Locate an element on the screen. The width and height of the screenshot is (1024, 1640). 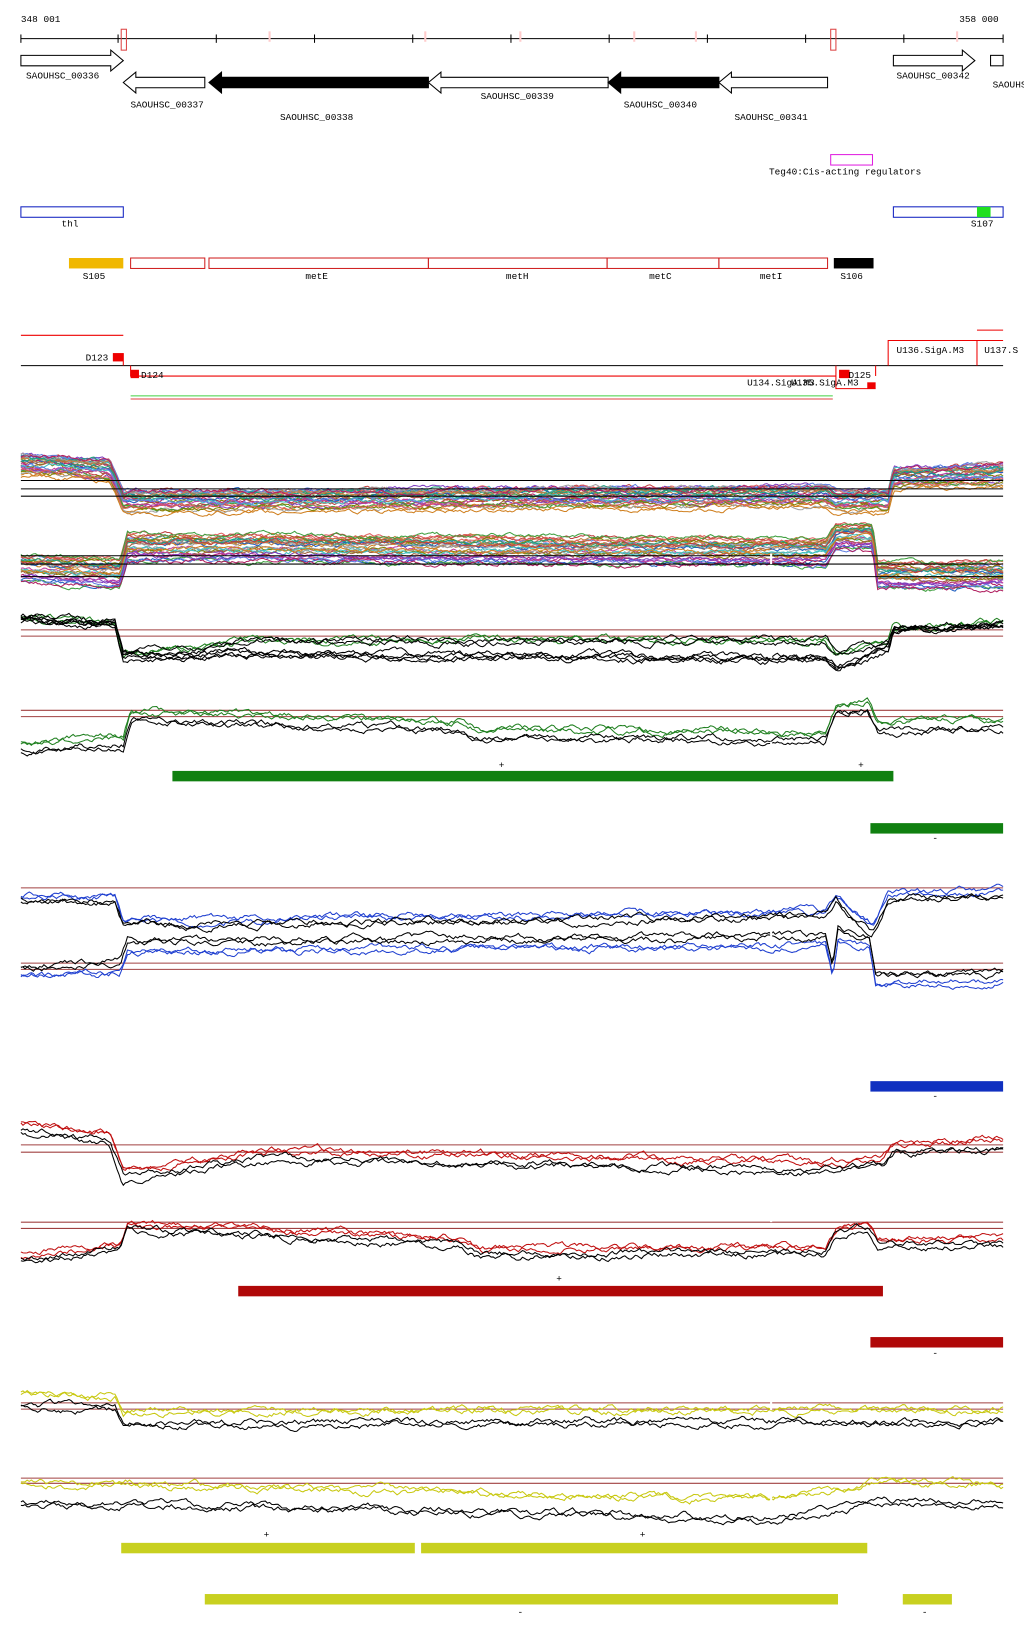
gene-label: SAOUHSC_00339 is located at coordinates (517, 96).